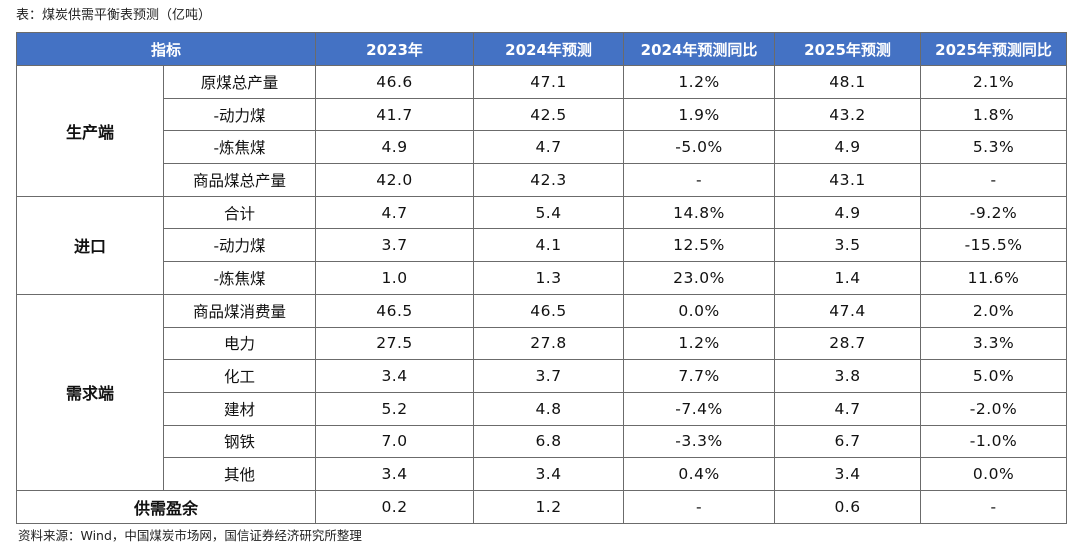  What do you see at coordinates (994, 49) in the screenshot?
I see `header-2025-yoy: 2025年预测同比` at bounding box center [994, 49].